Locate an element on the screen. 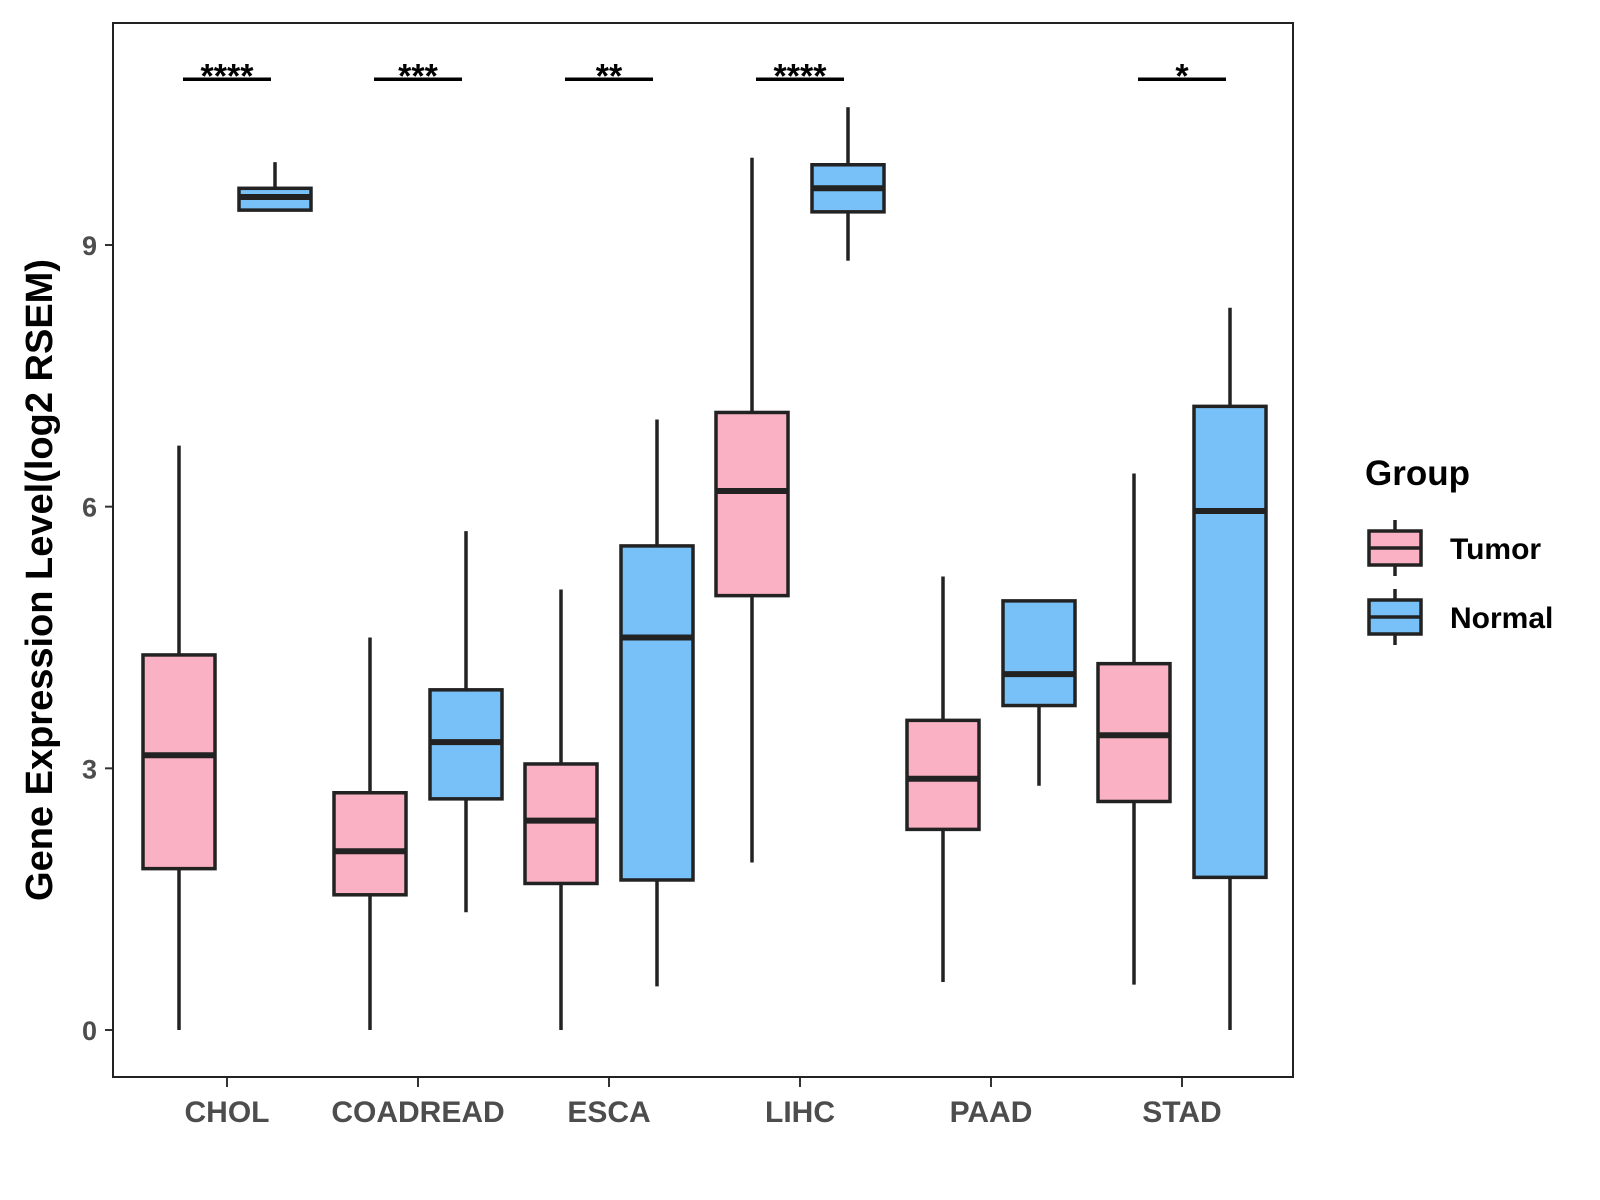  x-tick-label: PAAD is located at coordinates (991, 1112).